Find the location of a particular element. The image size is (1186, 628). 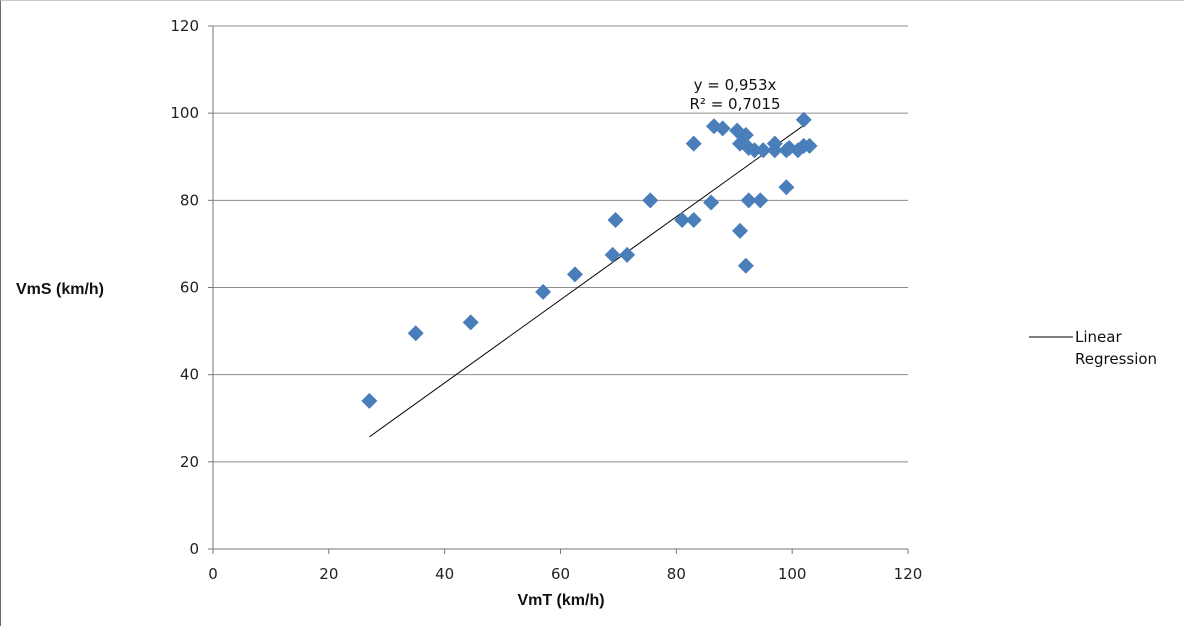

x-tick-labels: 0 20 40 60 80 100 120 is located at coordinates (565, 574).